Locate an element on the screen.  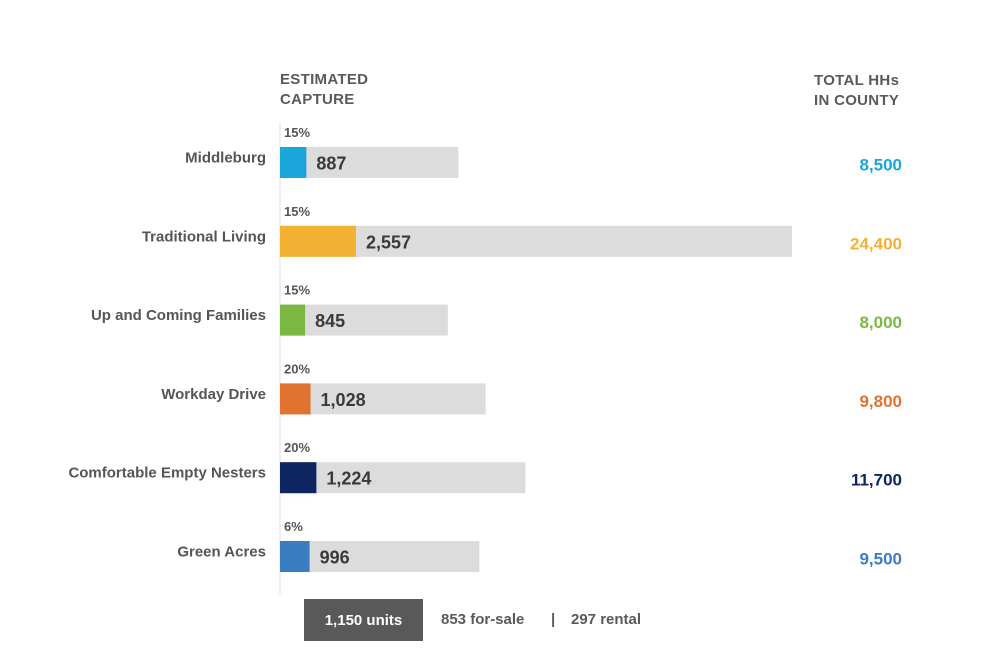
for-sale-units: 853 for-sale is located at coordinates (483, 619).